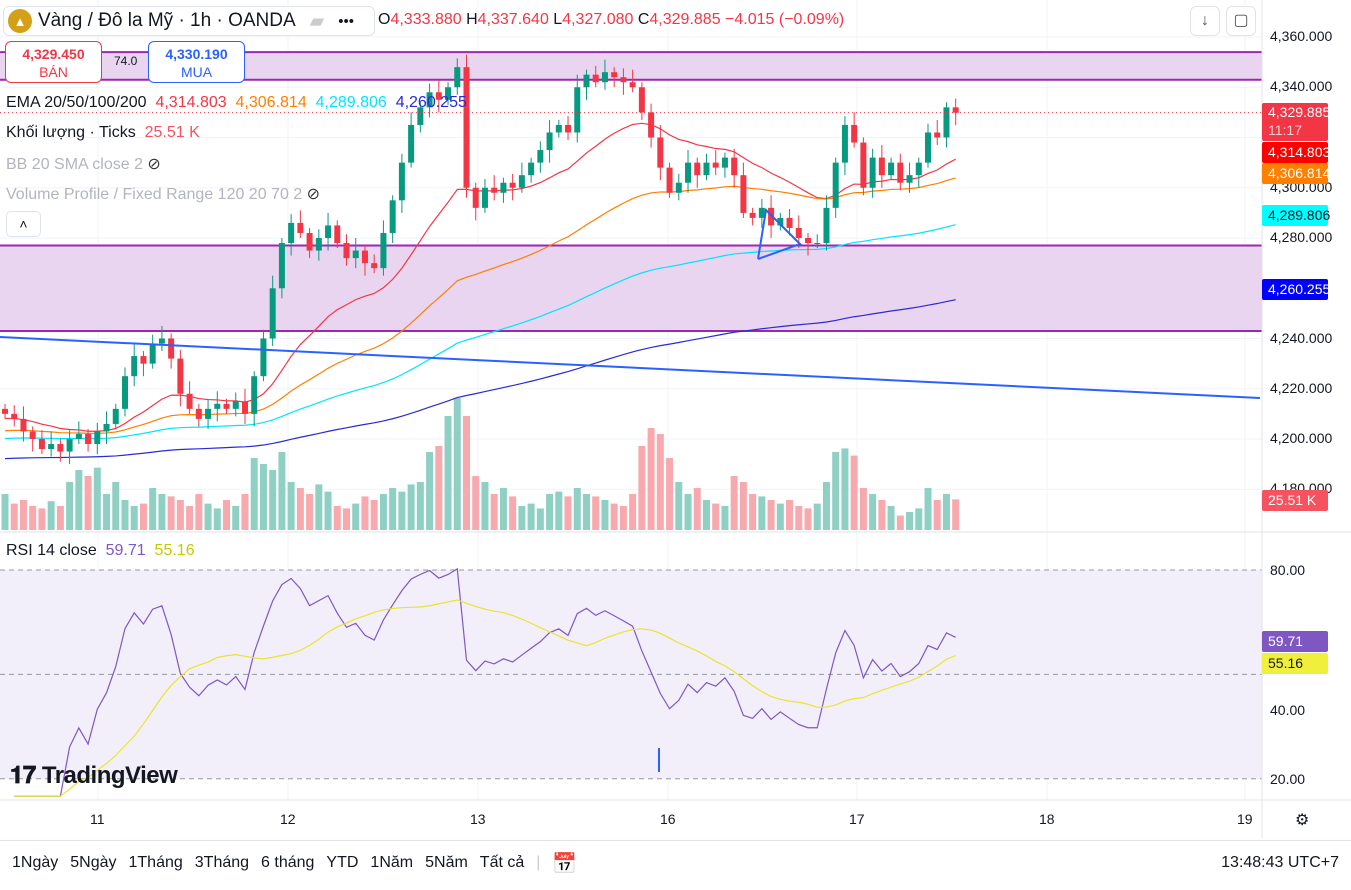 The width and height of the screenshot is (1351, 890). I want to click on range-ytd: YTD, so click(342, 862).